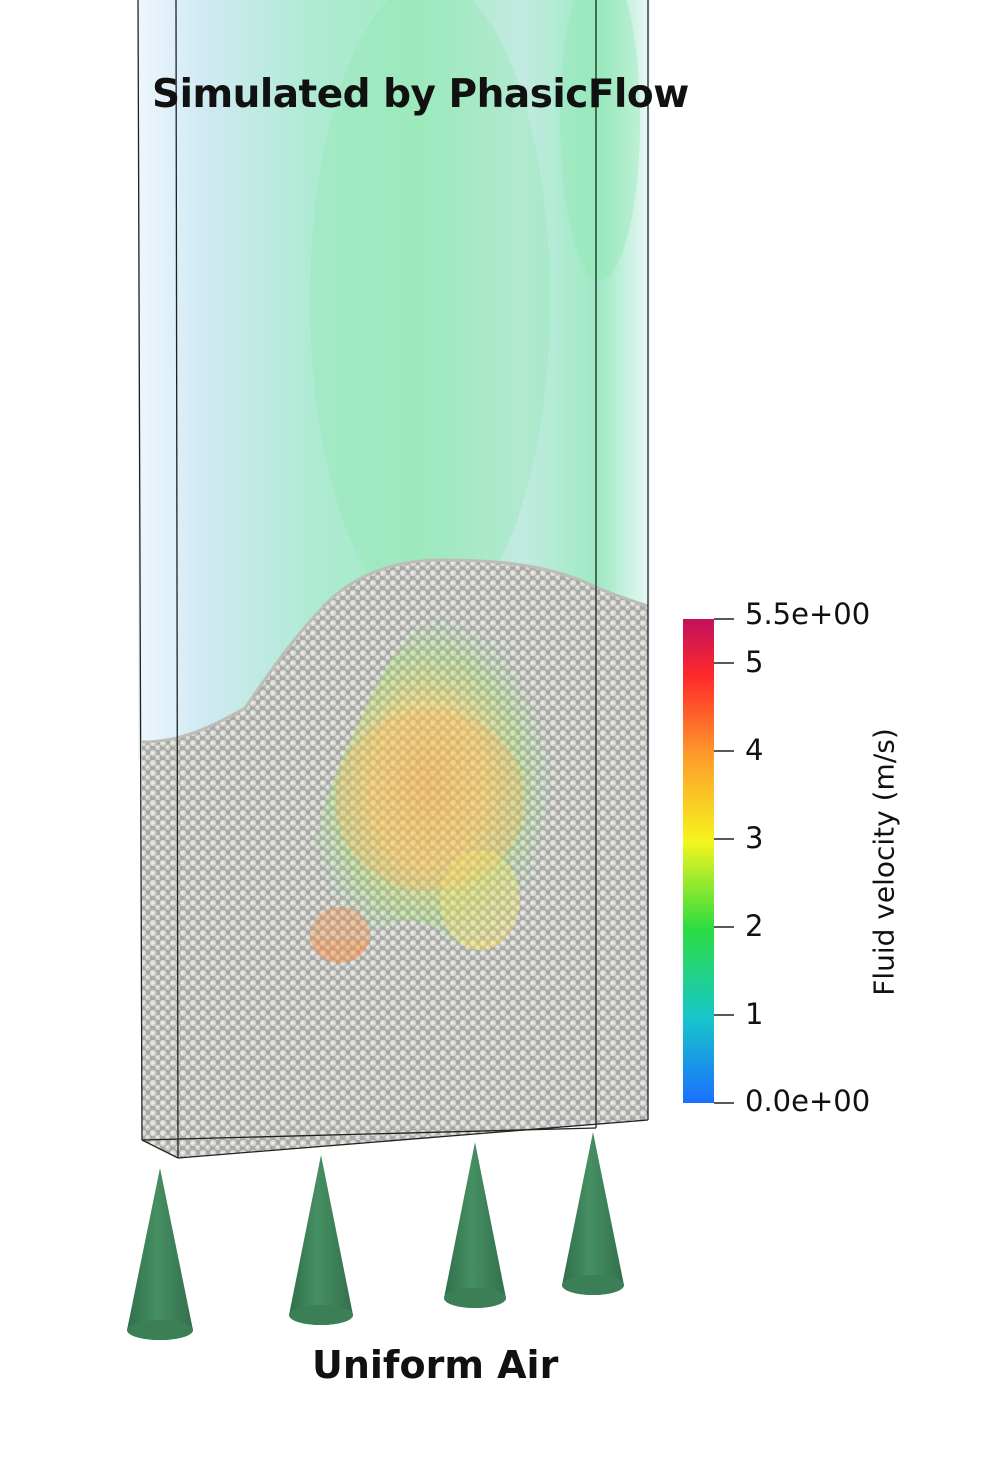 The image size is (992, 1467). I want to click on inlet-caption: Uniform Air, so click(435, 1365).